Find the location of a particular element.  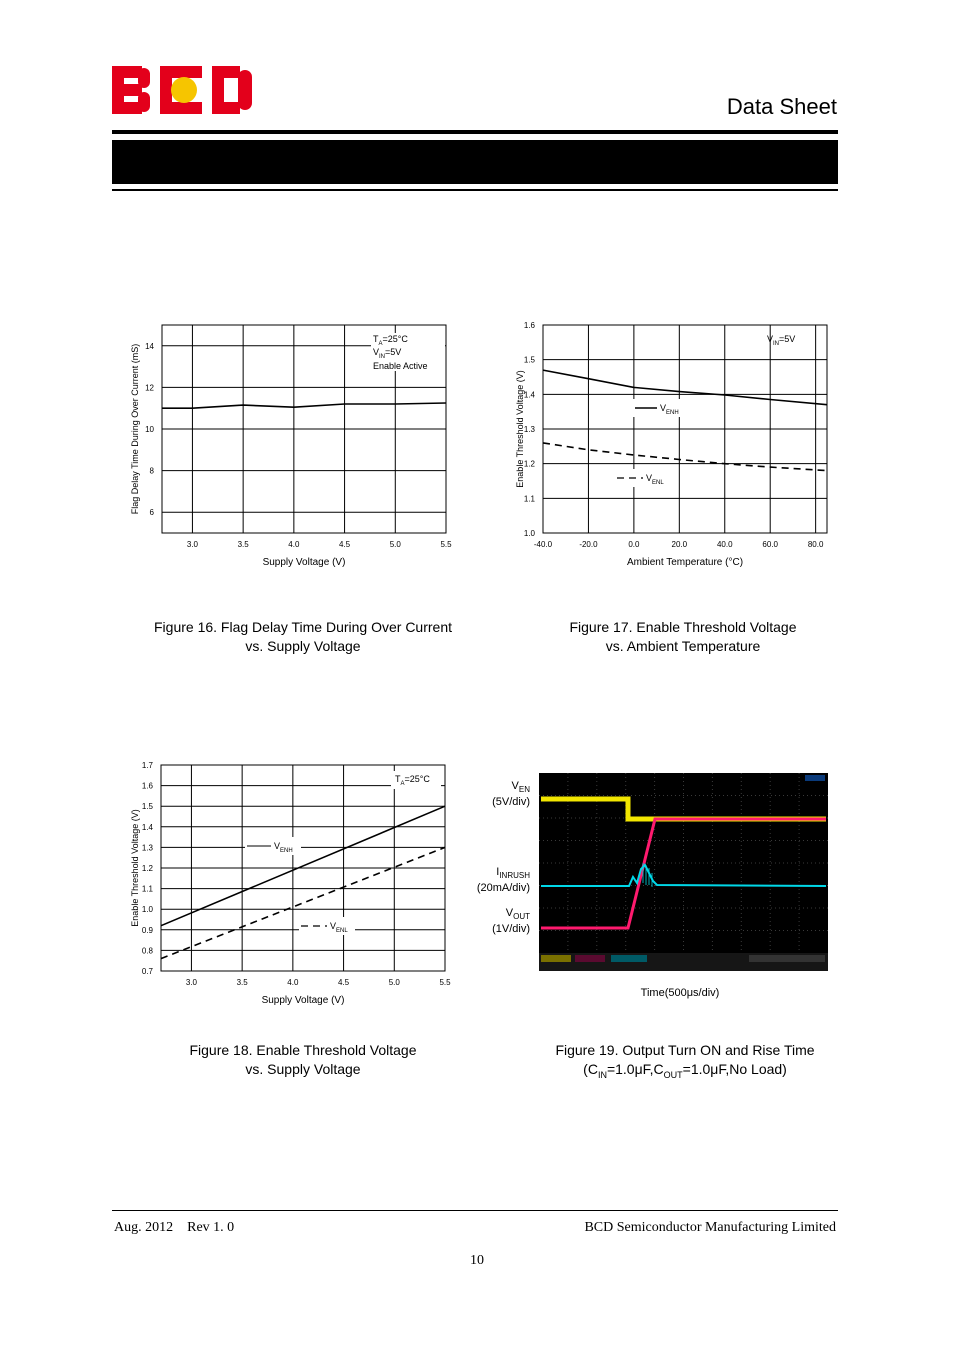

x-tick-label: 20.0 is located at coordinates (680, 544).